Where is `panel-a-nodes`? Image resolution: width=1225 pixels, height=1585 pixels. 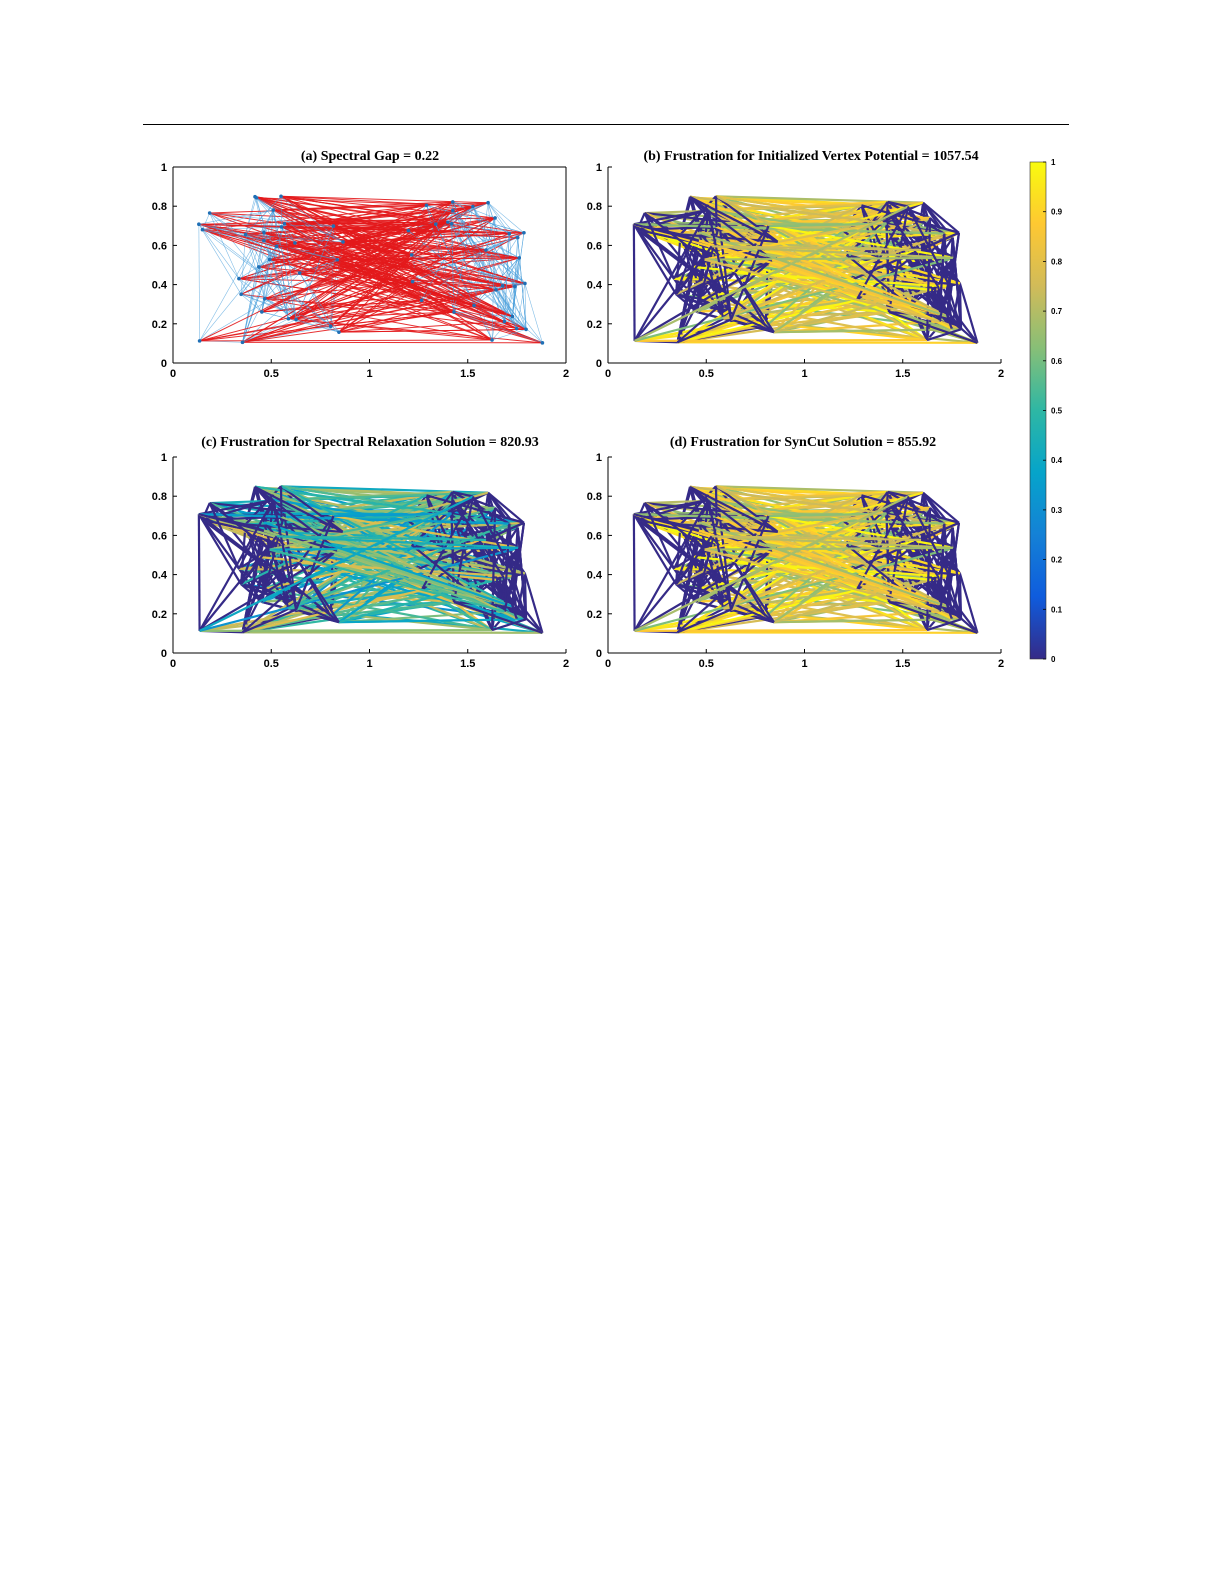 panel-a-nodes is located at coordinates (371, 269).